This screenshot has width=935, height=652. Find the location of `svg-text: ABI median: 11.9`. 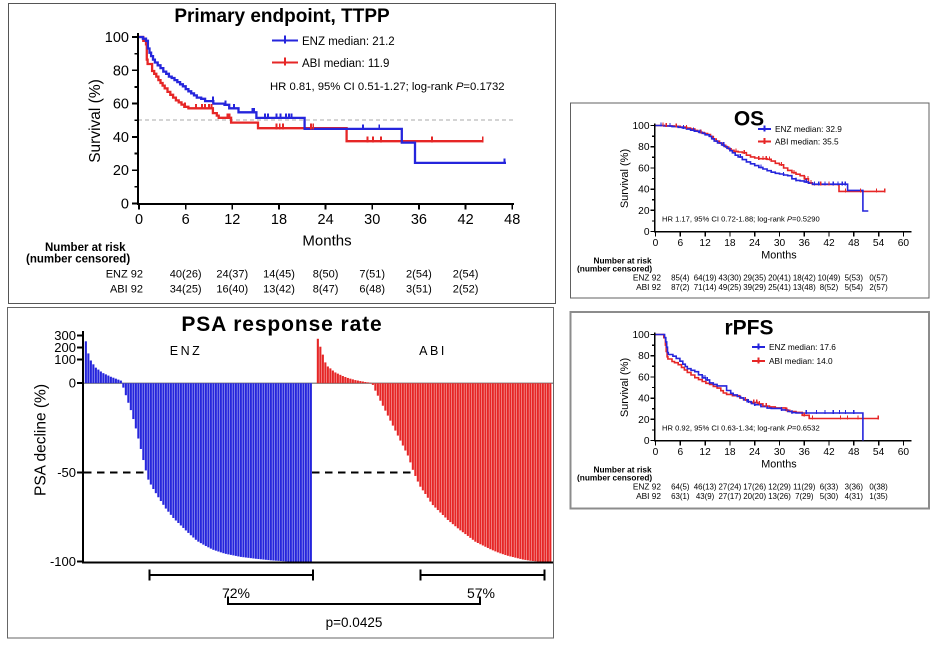

svg-text: ABI median: 11.9 is located at coordinates (345, 64).